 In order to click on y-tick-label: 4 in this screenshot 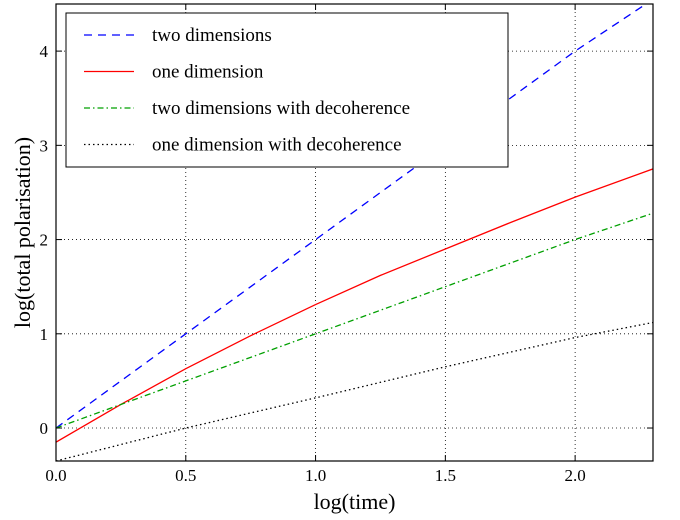, I will do `click(44, 51)`.